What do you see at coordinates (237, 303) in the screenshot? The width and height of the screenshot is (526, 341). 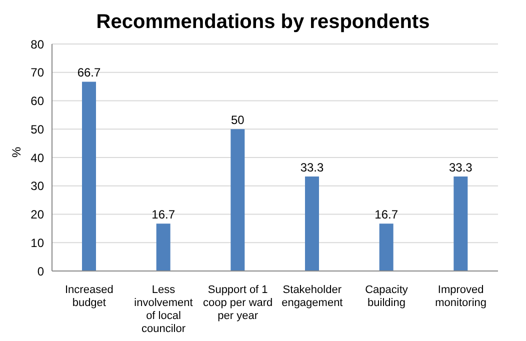 I see `x-tick-label: Support of 1 coop per ward per year` at bounding box center [237, 303].